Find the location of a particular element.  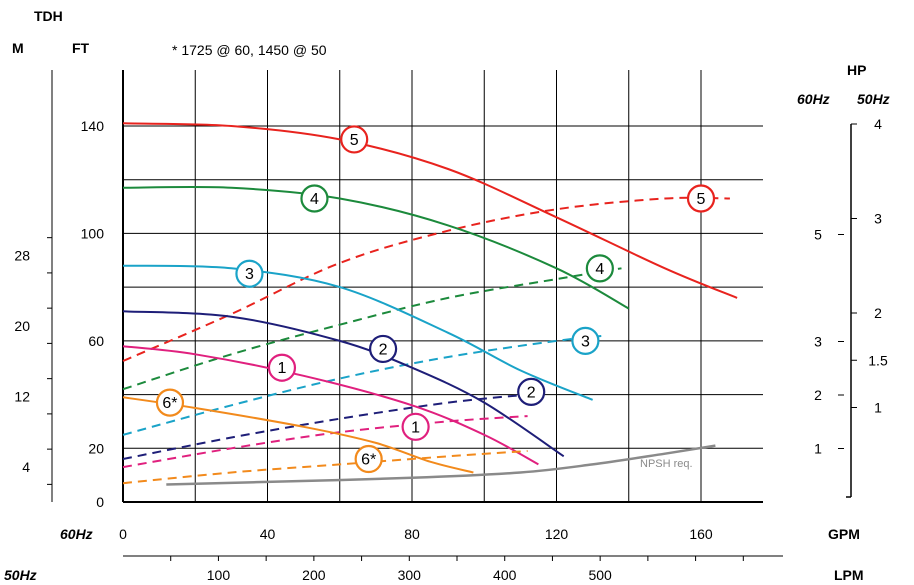

hp-marker-1-text: 1 is located at coordinates (415, 427).